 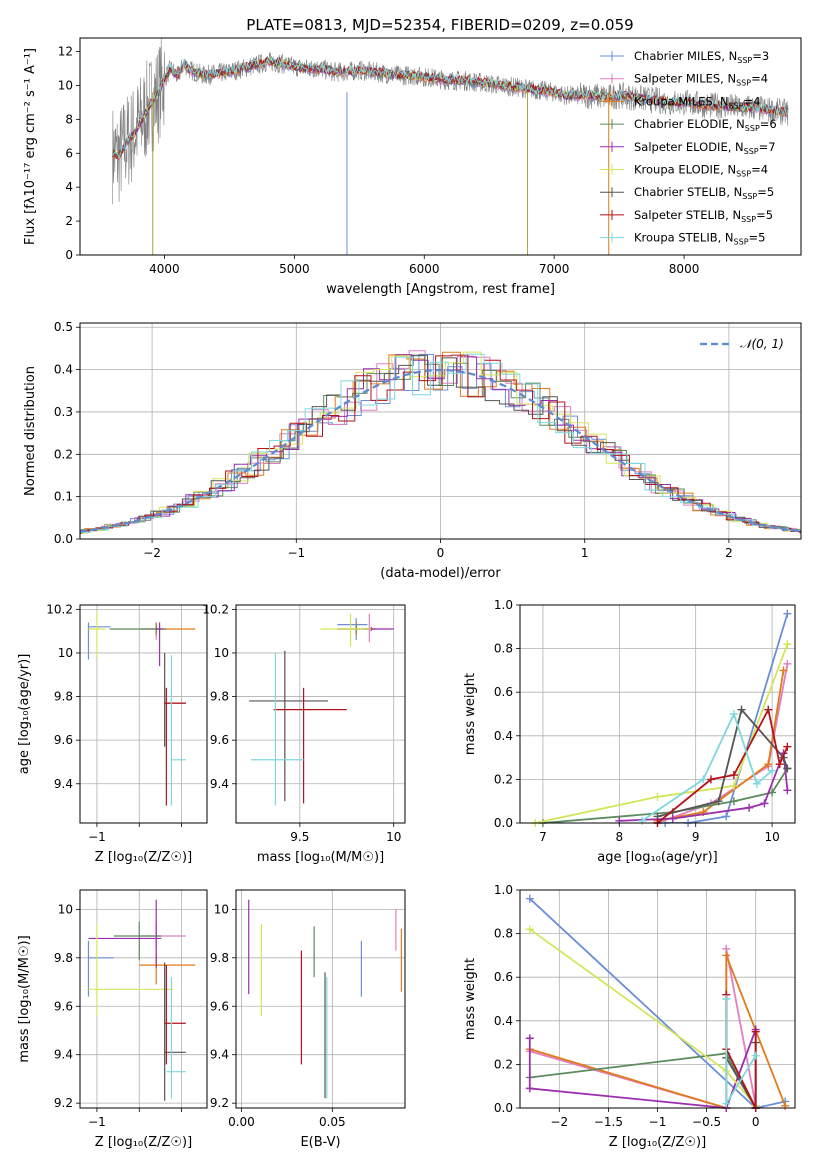 I want to click on x-tick-label: −0.5, so click(x=706, y=1122).